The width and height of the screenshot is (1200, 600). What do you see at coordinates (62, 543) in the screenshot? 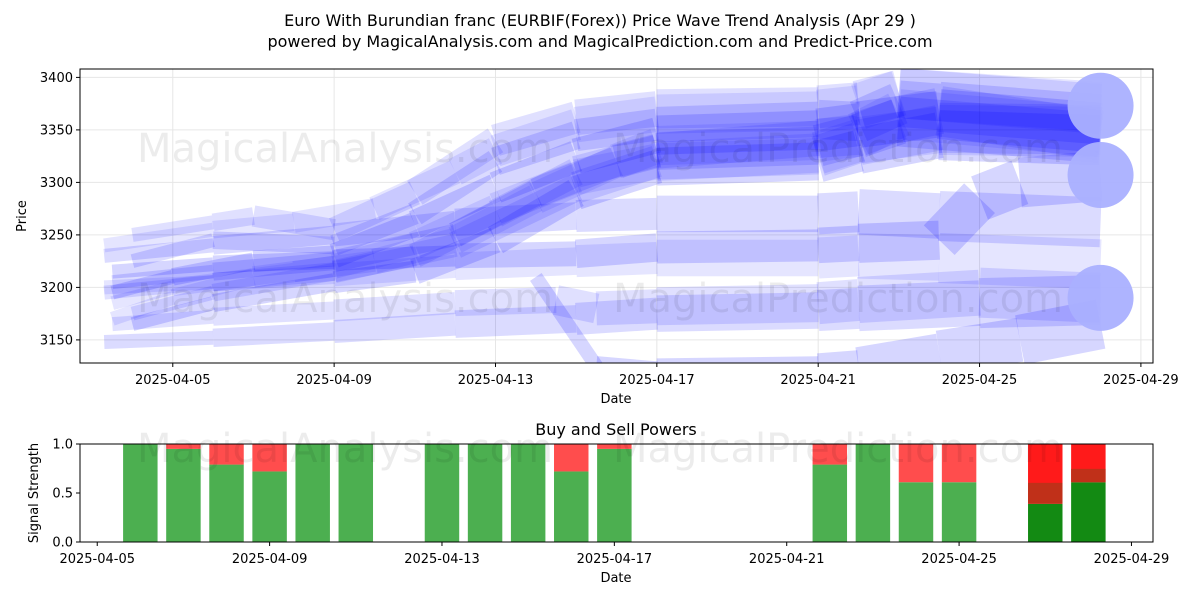
I see `signal-y-tick-label: 0.0` at bounding box center [62, 543].